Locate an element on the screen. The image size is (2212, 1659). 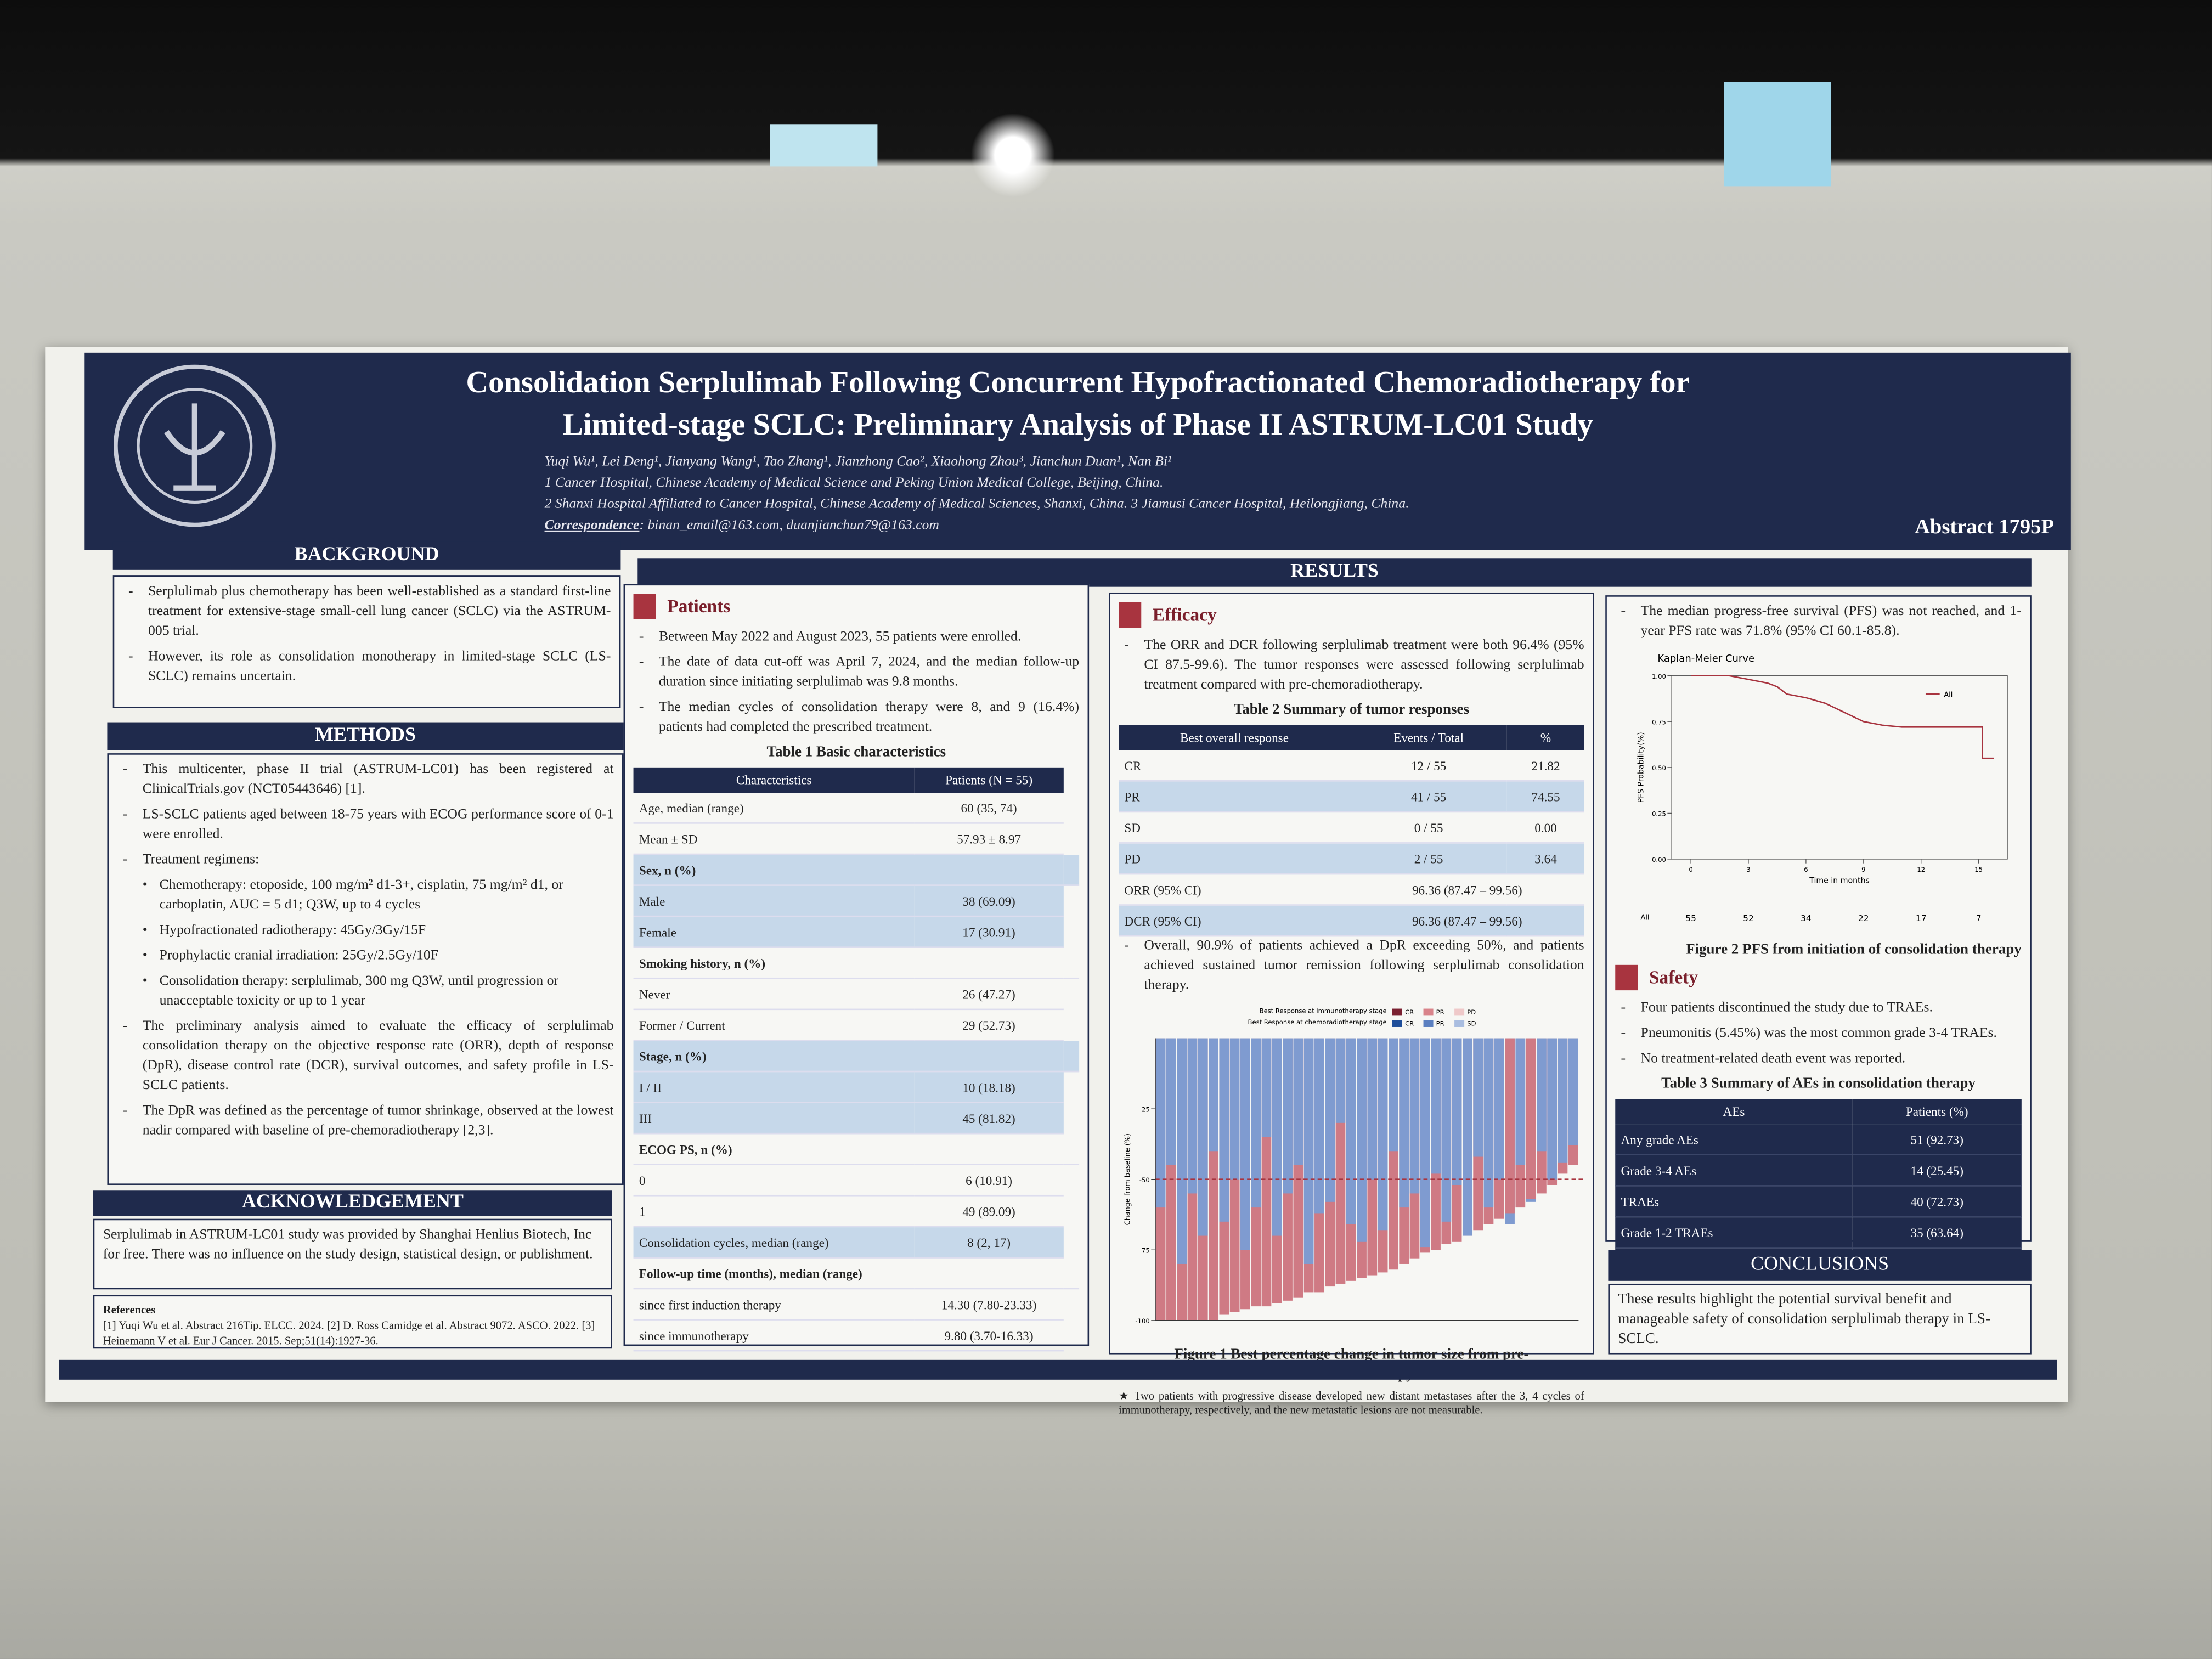
table-cell: 26 (47.27) is located at coordinates (989, 995).